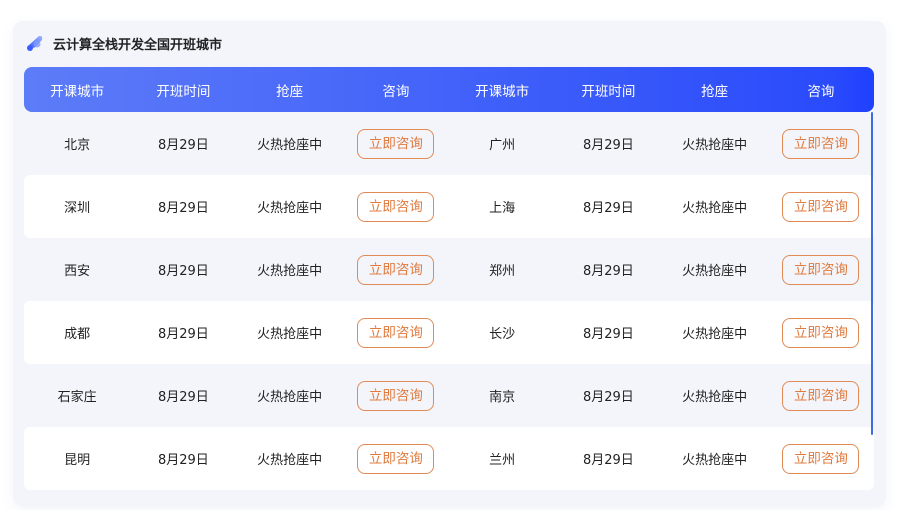 This screenshot has width=904, height=510. Describe the element at coordinates (502, 208) in the screenshot. I see `city-cell: 上海` at that location.